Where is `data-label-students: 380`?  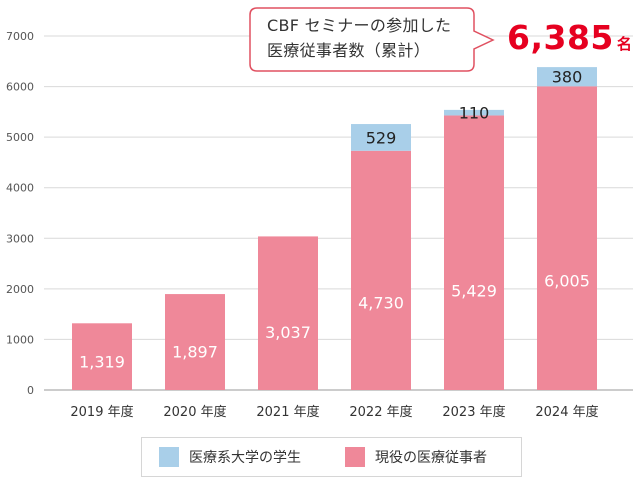 data-label-students: 380 is located at coordinates (567, 77).